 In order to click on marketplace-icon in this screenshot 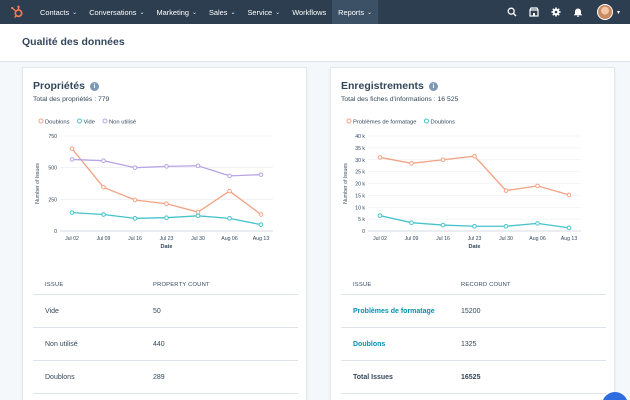, I will do `click(534, 12)`.